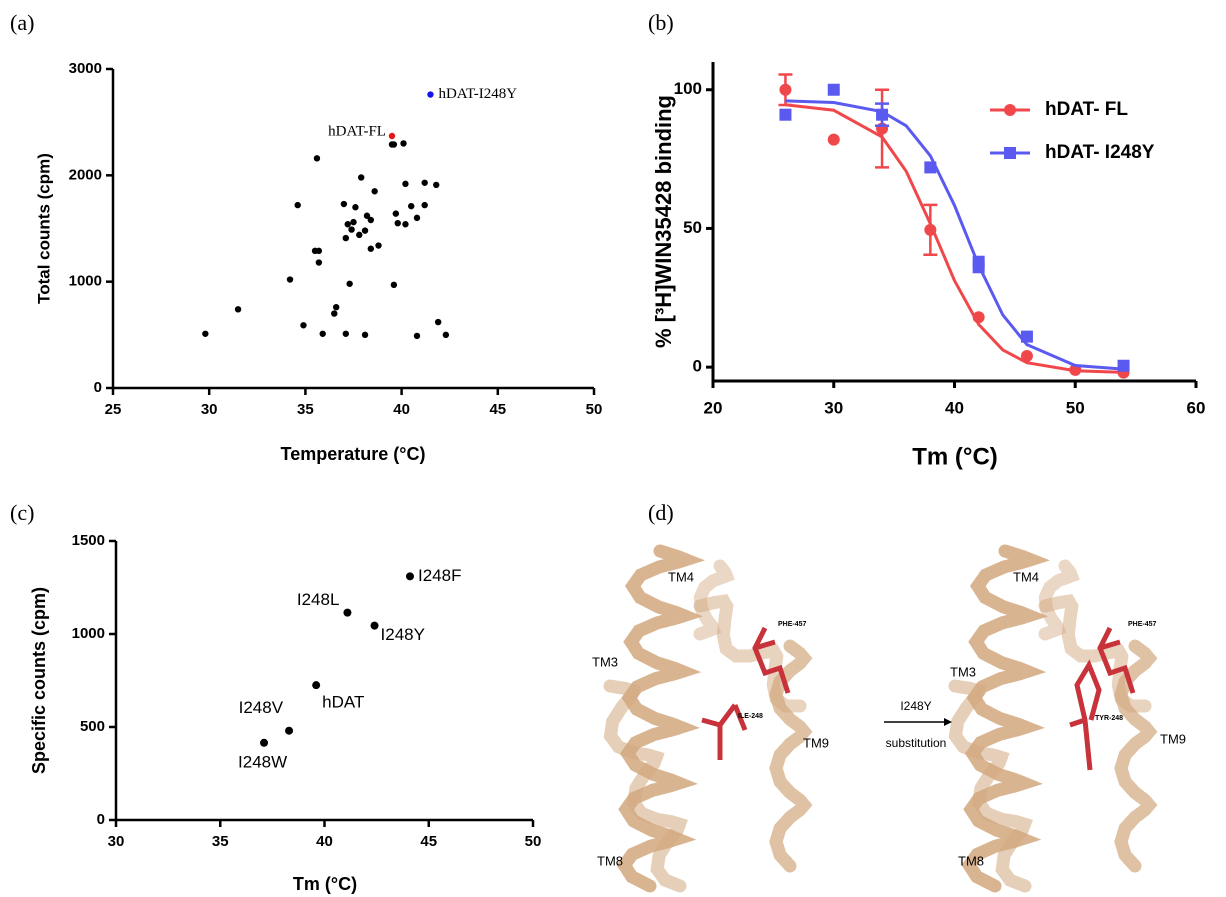 Image resolution: width=1226 pixels, height=897 pixels. I want to click on x-axis-title: Tm (°C), so click(325, 884).